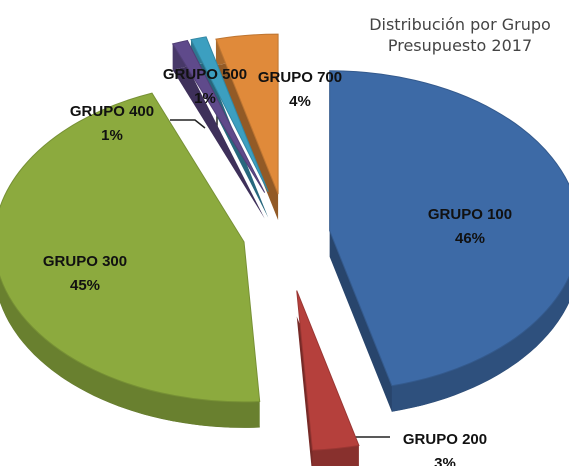 This screenshot has width=569, height=466. Describe the element at coordinates (470, 238) in the screenshot. I see `value-label: 46%` at that location.